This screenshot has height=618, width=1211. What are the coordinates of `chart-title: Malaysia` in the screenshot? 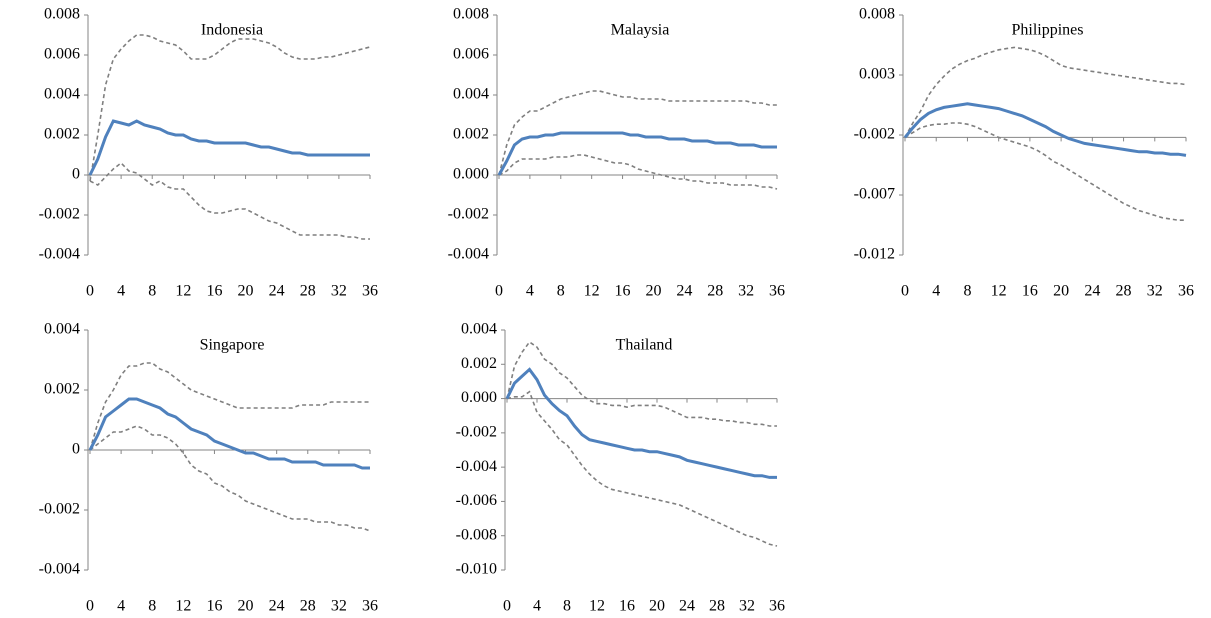 It's located at (640, 30).